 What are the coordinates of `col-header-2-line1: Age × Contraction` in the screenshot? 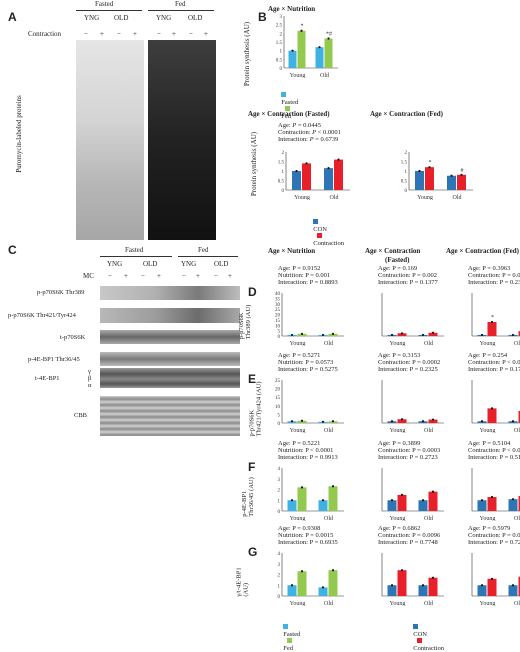 It's located at (392, 251).